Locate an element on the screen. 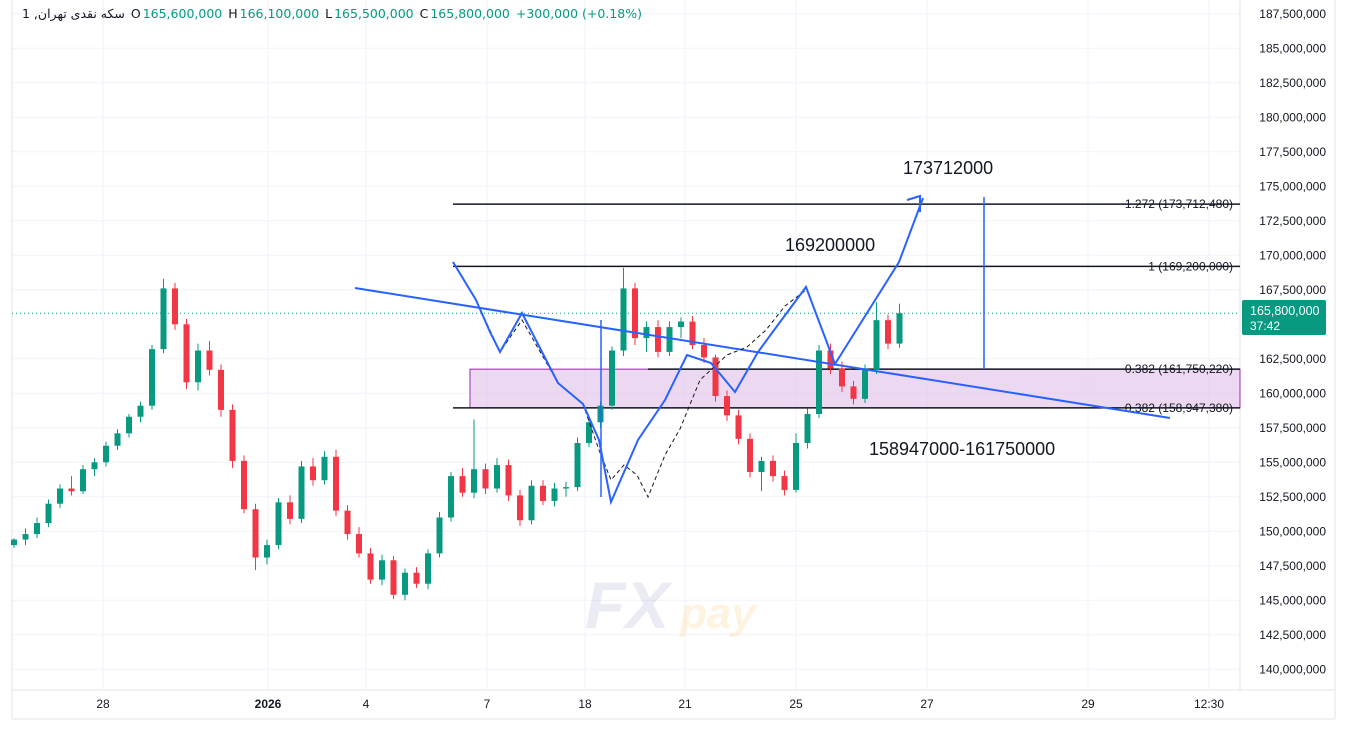 This screenshot has height=736, width=1347. low-value: 165,500,000 is located at coordinates (374, 13).